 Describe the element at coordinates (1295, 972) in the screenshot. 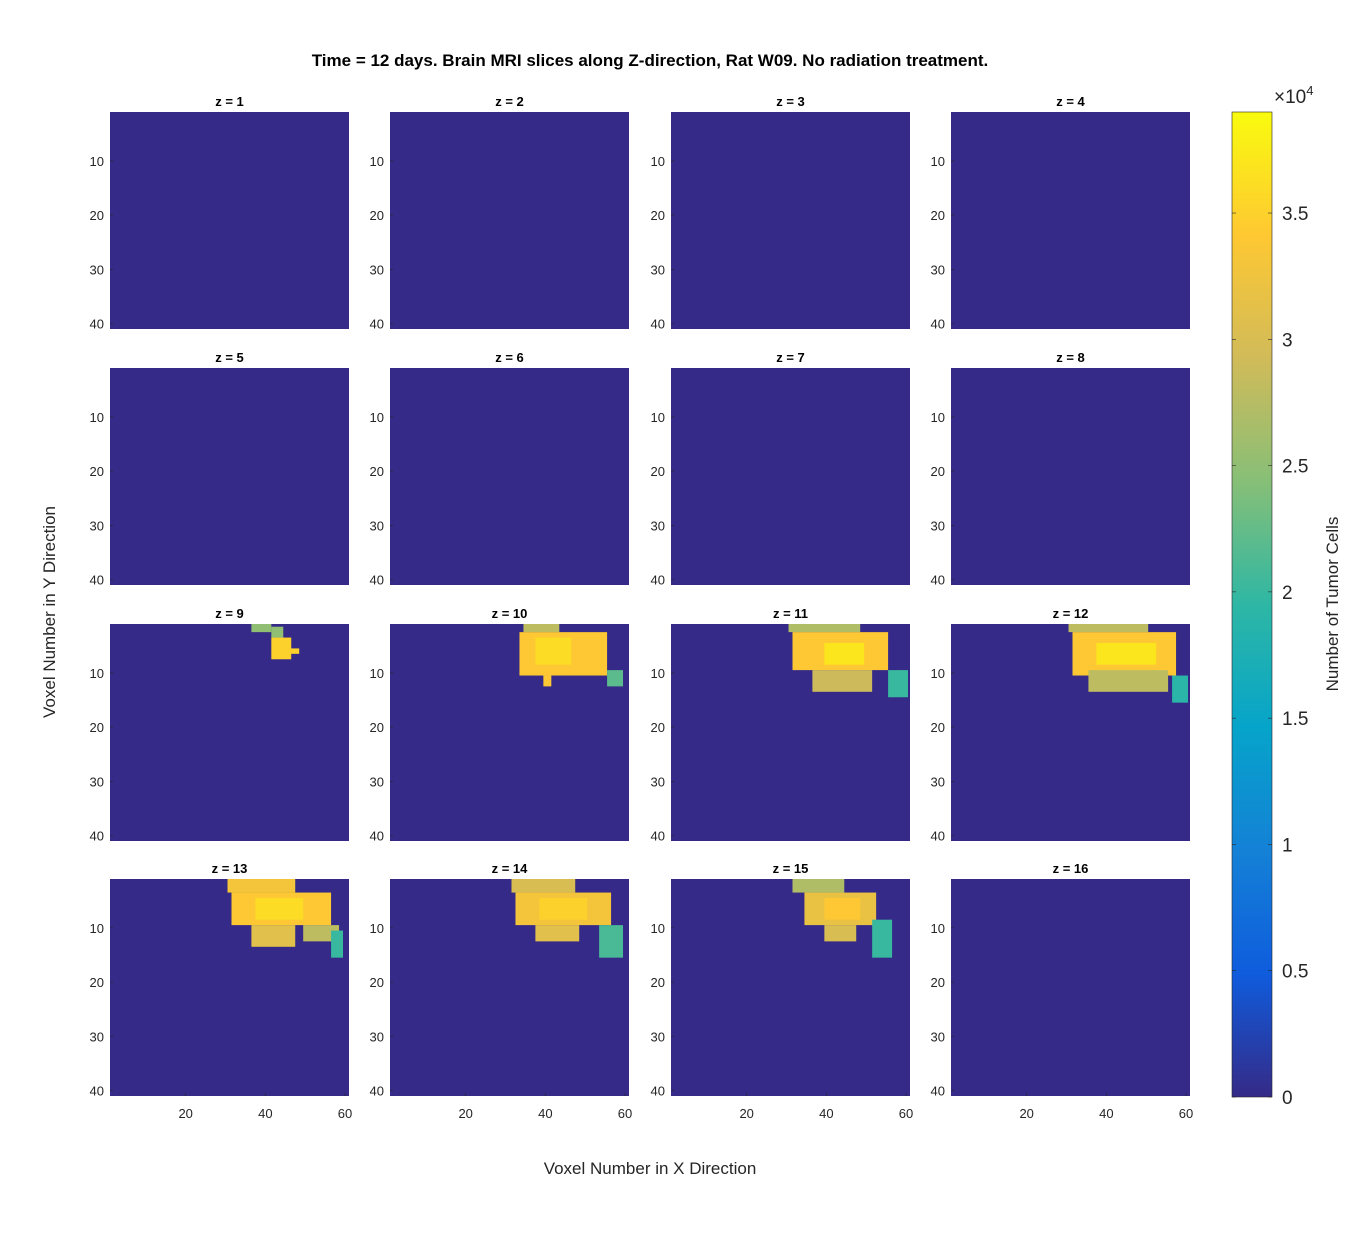

I see `colorbar-tick-label: 0.5` at that location.